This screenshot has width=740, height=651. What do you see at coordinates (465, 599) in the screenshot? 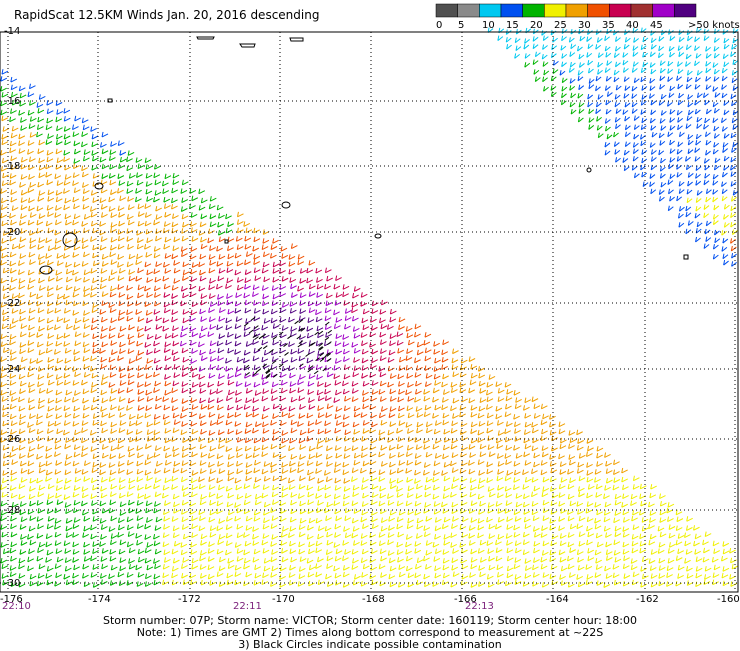
I see `lon-label: -166` at bounding box center [465, 599].